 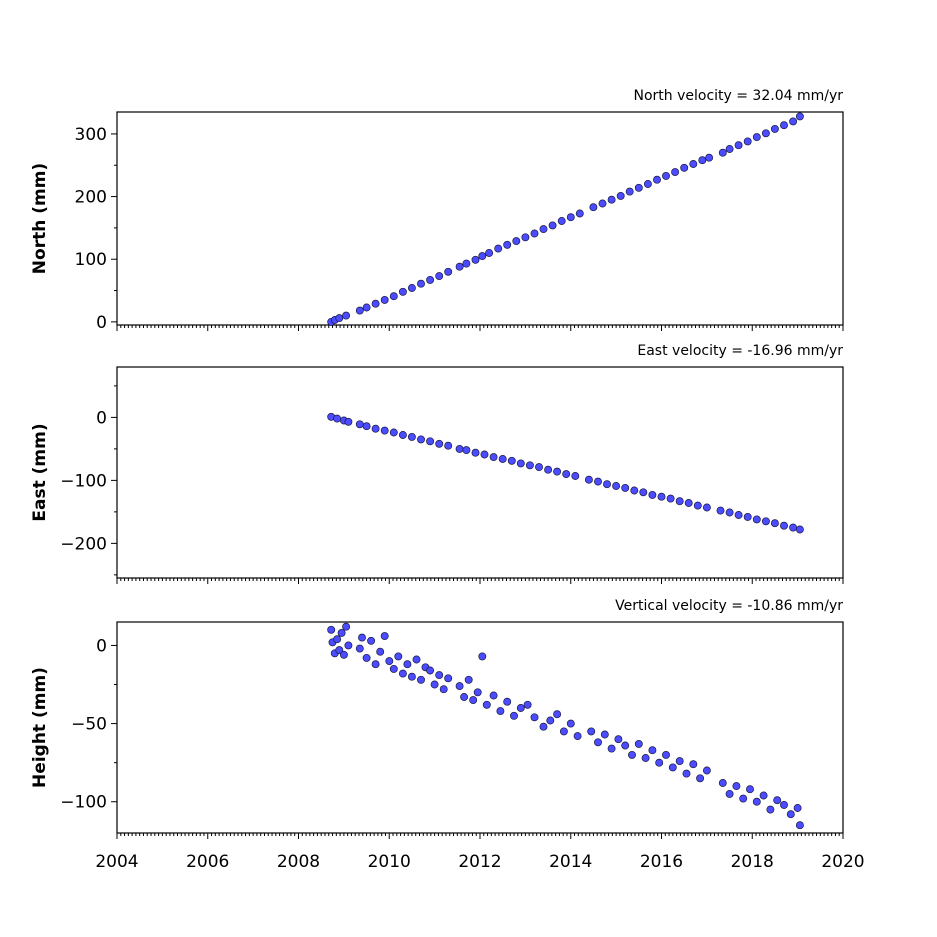 I want to click on east-ylabel: East (mm), so click(x=40, y=472).